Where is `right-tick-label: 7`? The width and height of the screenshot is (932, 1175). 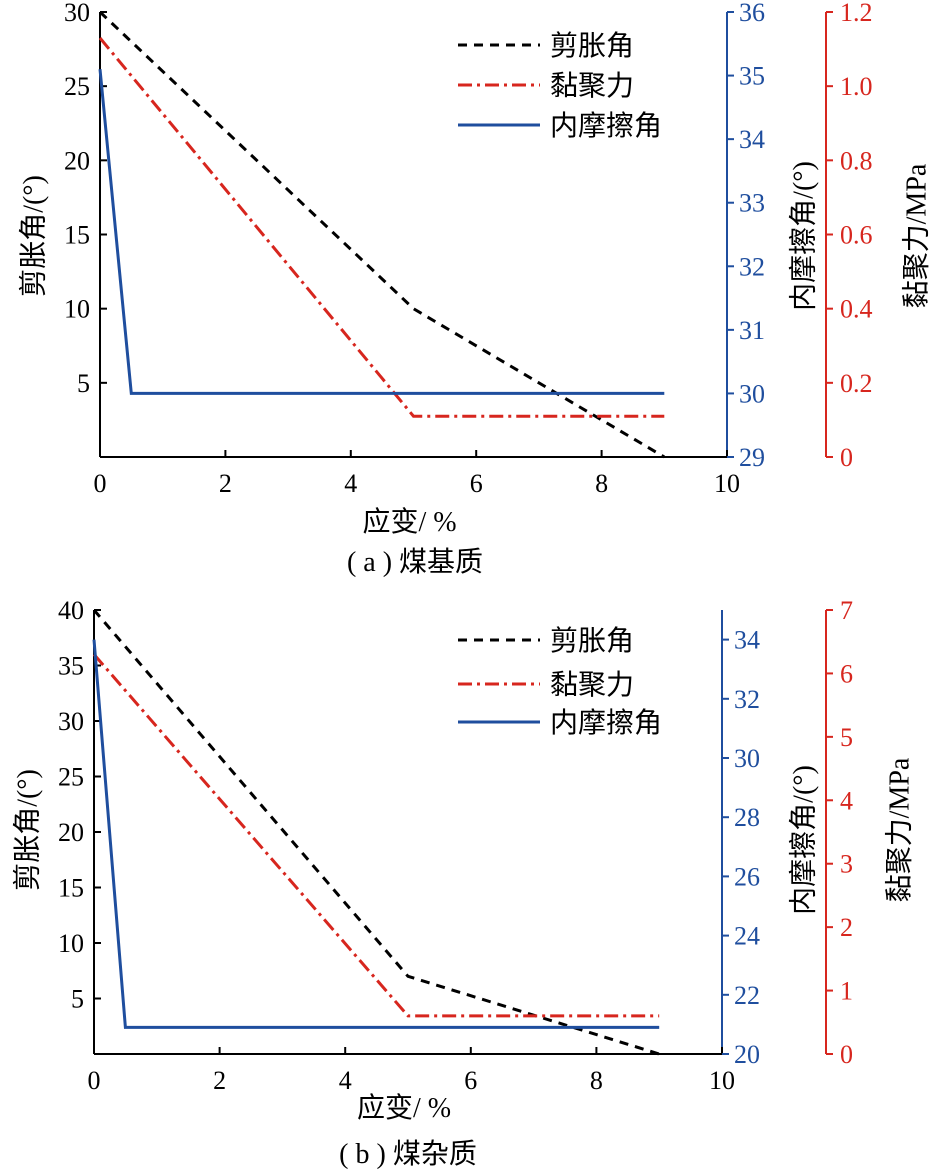 right-tick-label: 7 is located at coordinates (846, 610).